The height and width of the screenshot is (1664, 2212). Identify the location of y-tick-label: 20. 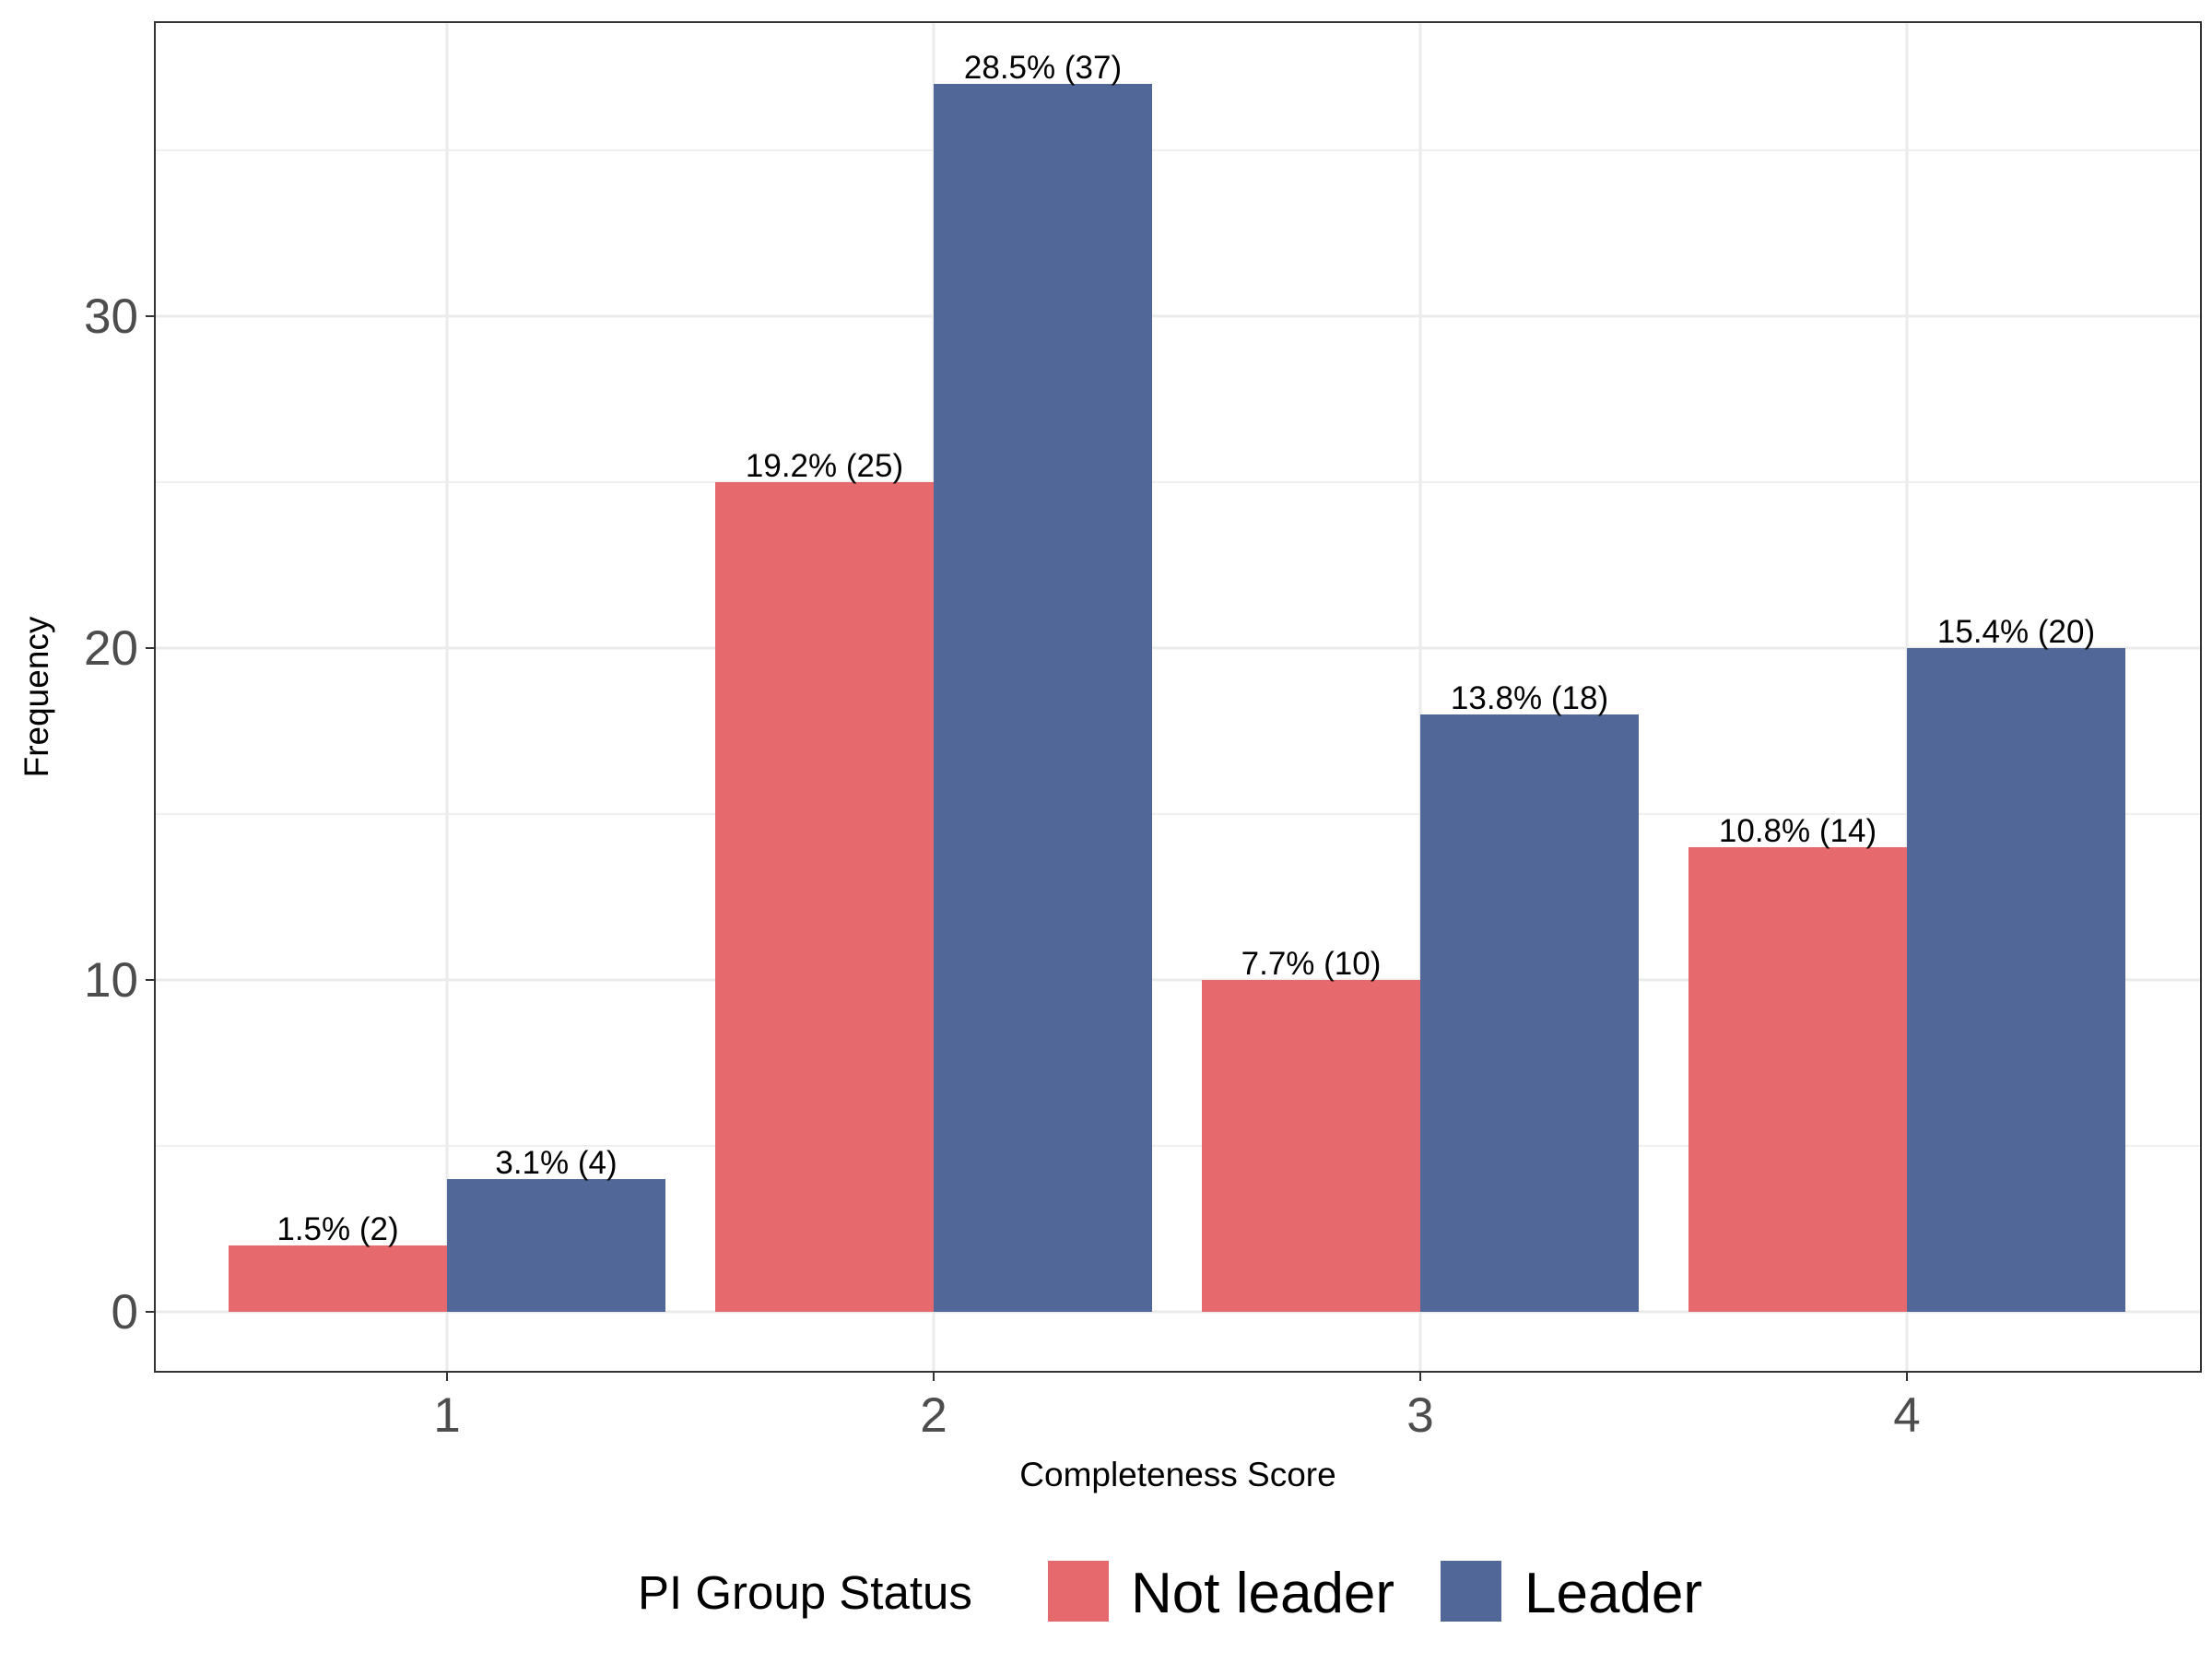
(111, 648).